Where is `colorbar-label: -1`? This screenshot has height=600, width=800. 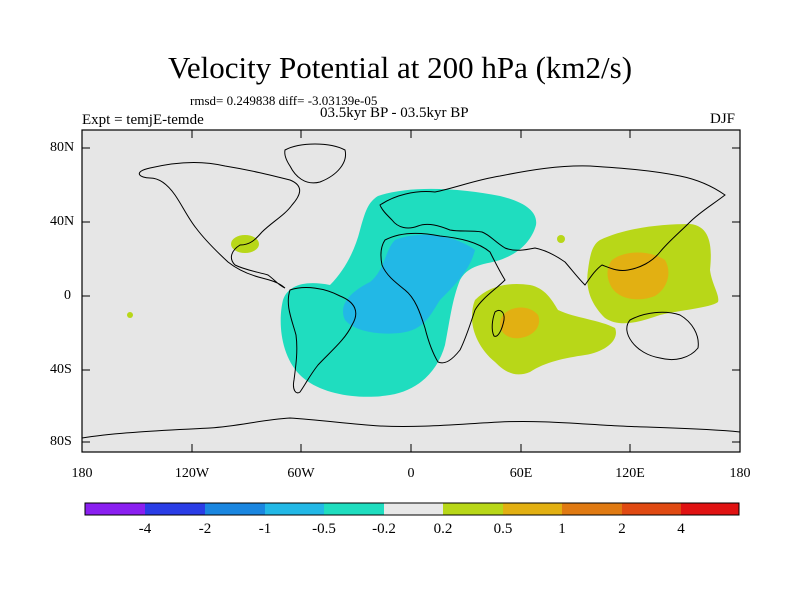
colorbar-label: -1 is located at coordinates (265, 529).